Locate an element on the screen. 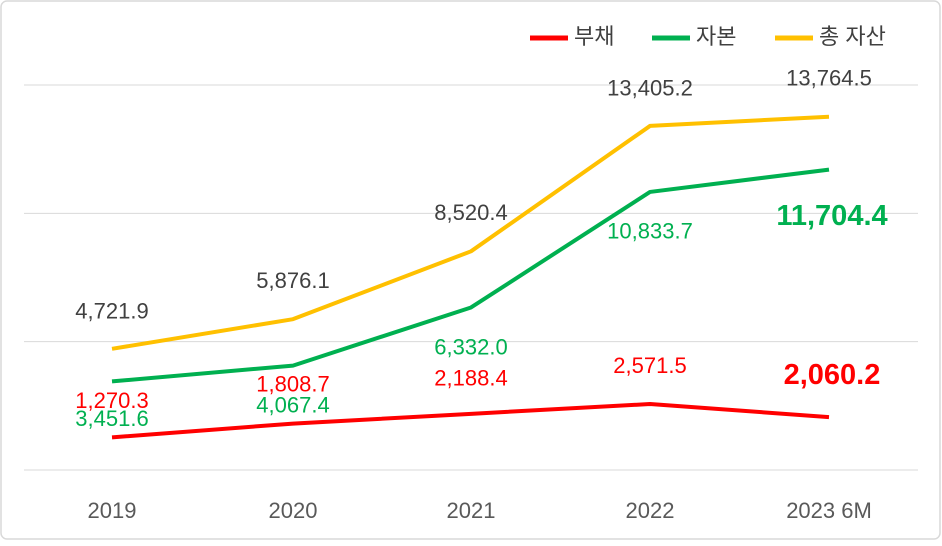 The height and width of the screenshot is (546, 942). data-label: 4,721.9 is located at coordinates (111, 311).